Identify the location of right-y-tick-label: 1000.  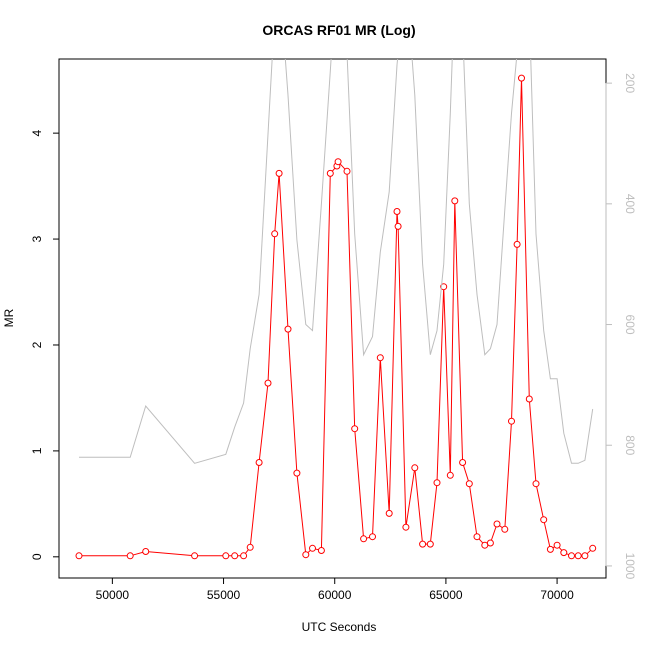
(630, 566).